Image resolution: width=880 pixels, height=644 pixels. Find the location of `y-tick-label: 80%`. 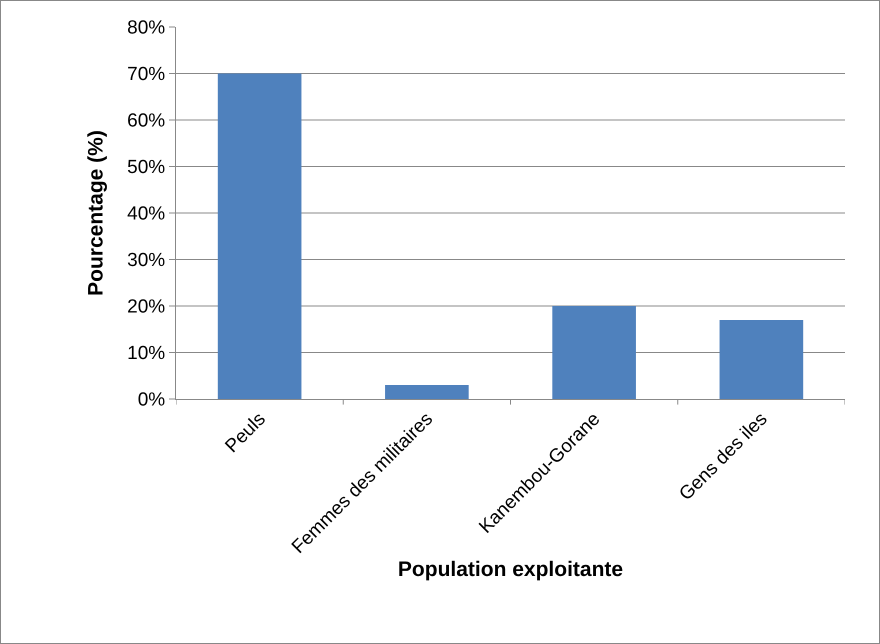

y-tick-label: 80% is located at coordinates (146, 28).